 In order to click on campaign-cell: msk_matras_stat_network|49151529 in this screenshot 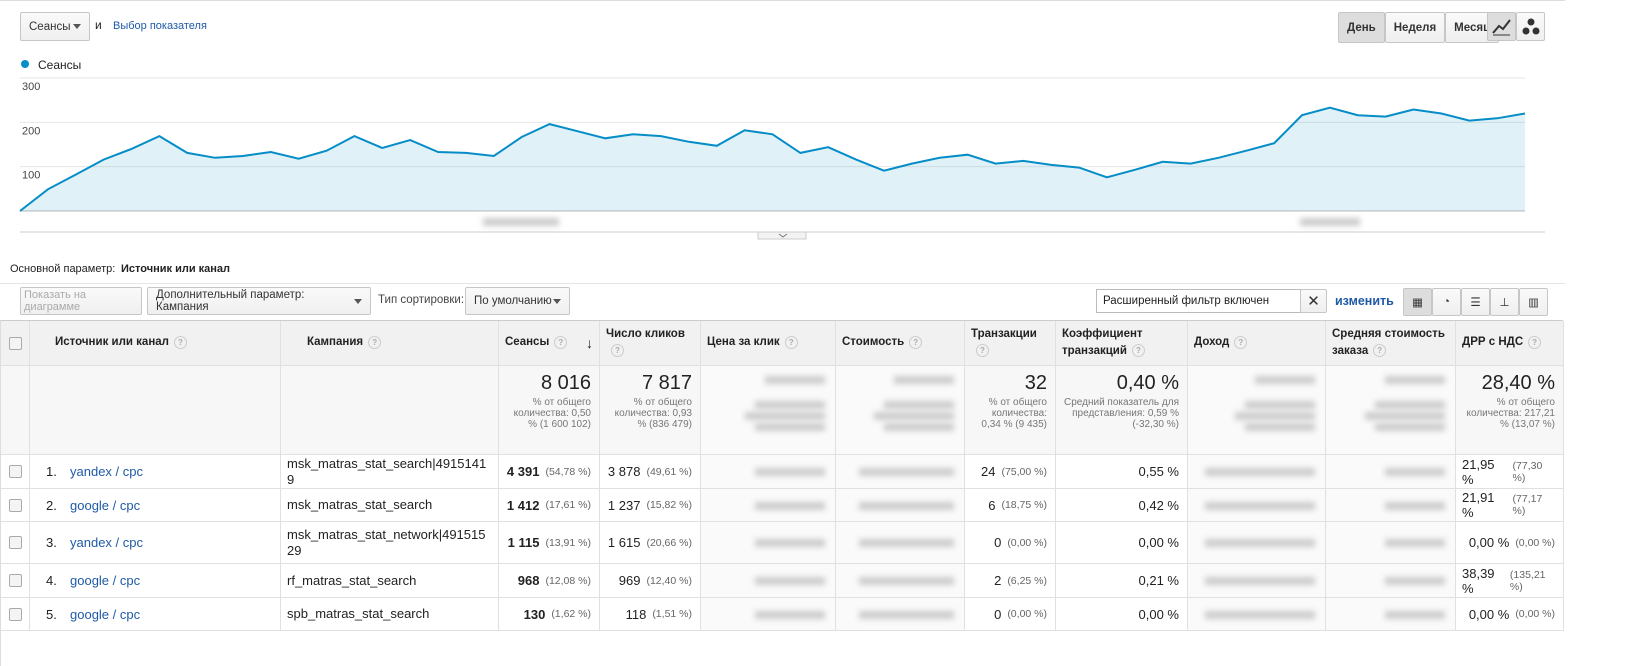, I will do `click(390, 543)`.